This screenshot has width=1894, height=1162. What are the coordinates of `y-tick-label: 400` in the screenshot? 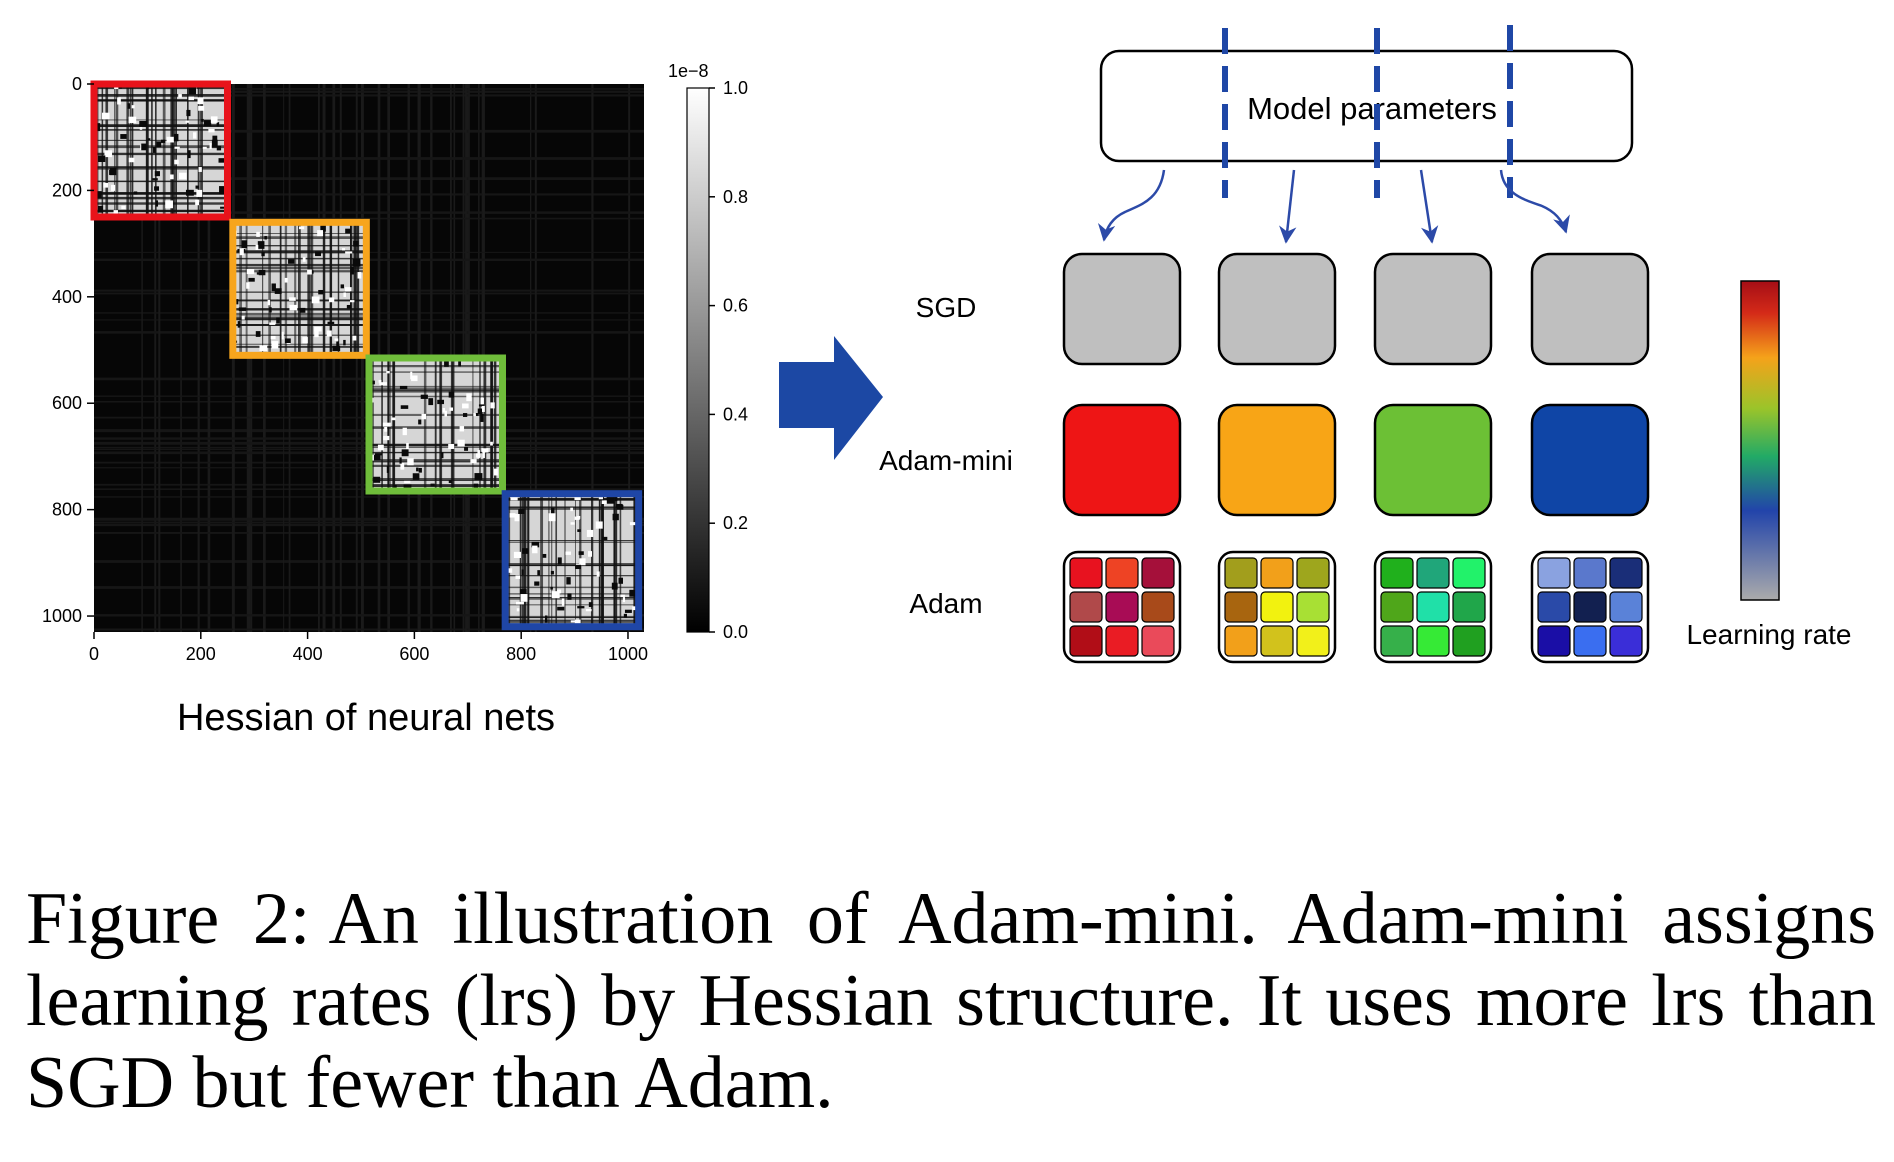 It's located at (67, 297).